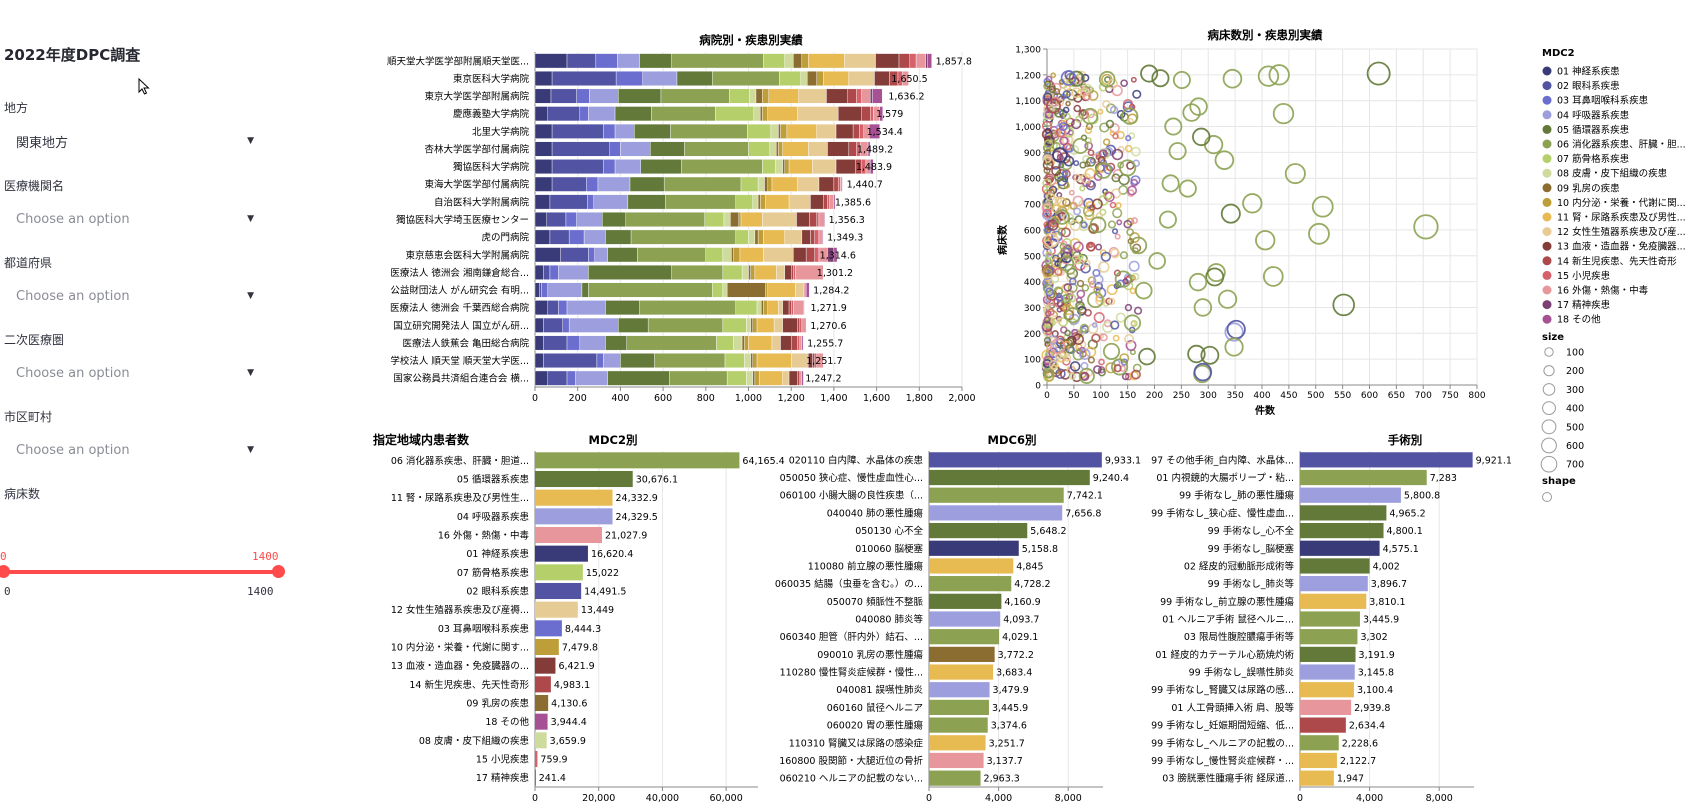 The width and height of the screenshot is (1707, 810). What do you see at coordinates (553, 760) in the screenshot?
I see `bar-value-label: 759.9` at bounding box center [553, 760].